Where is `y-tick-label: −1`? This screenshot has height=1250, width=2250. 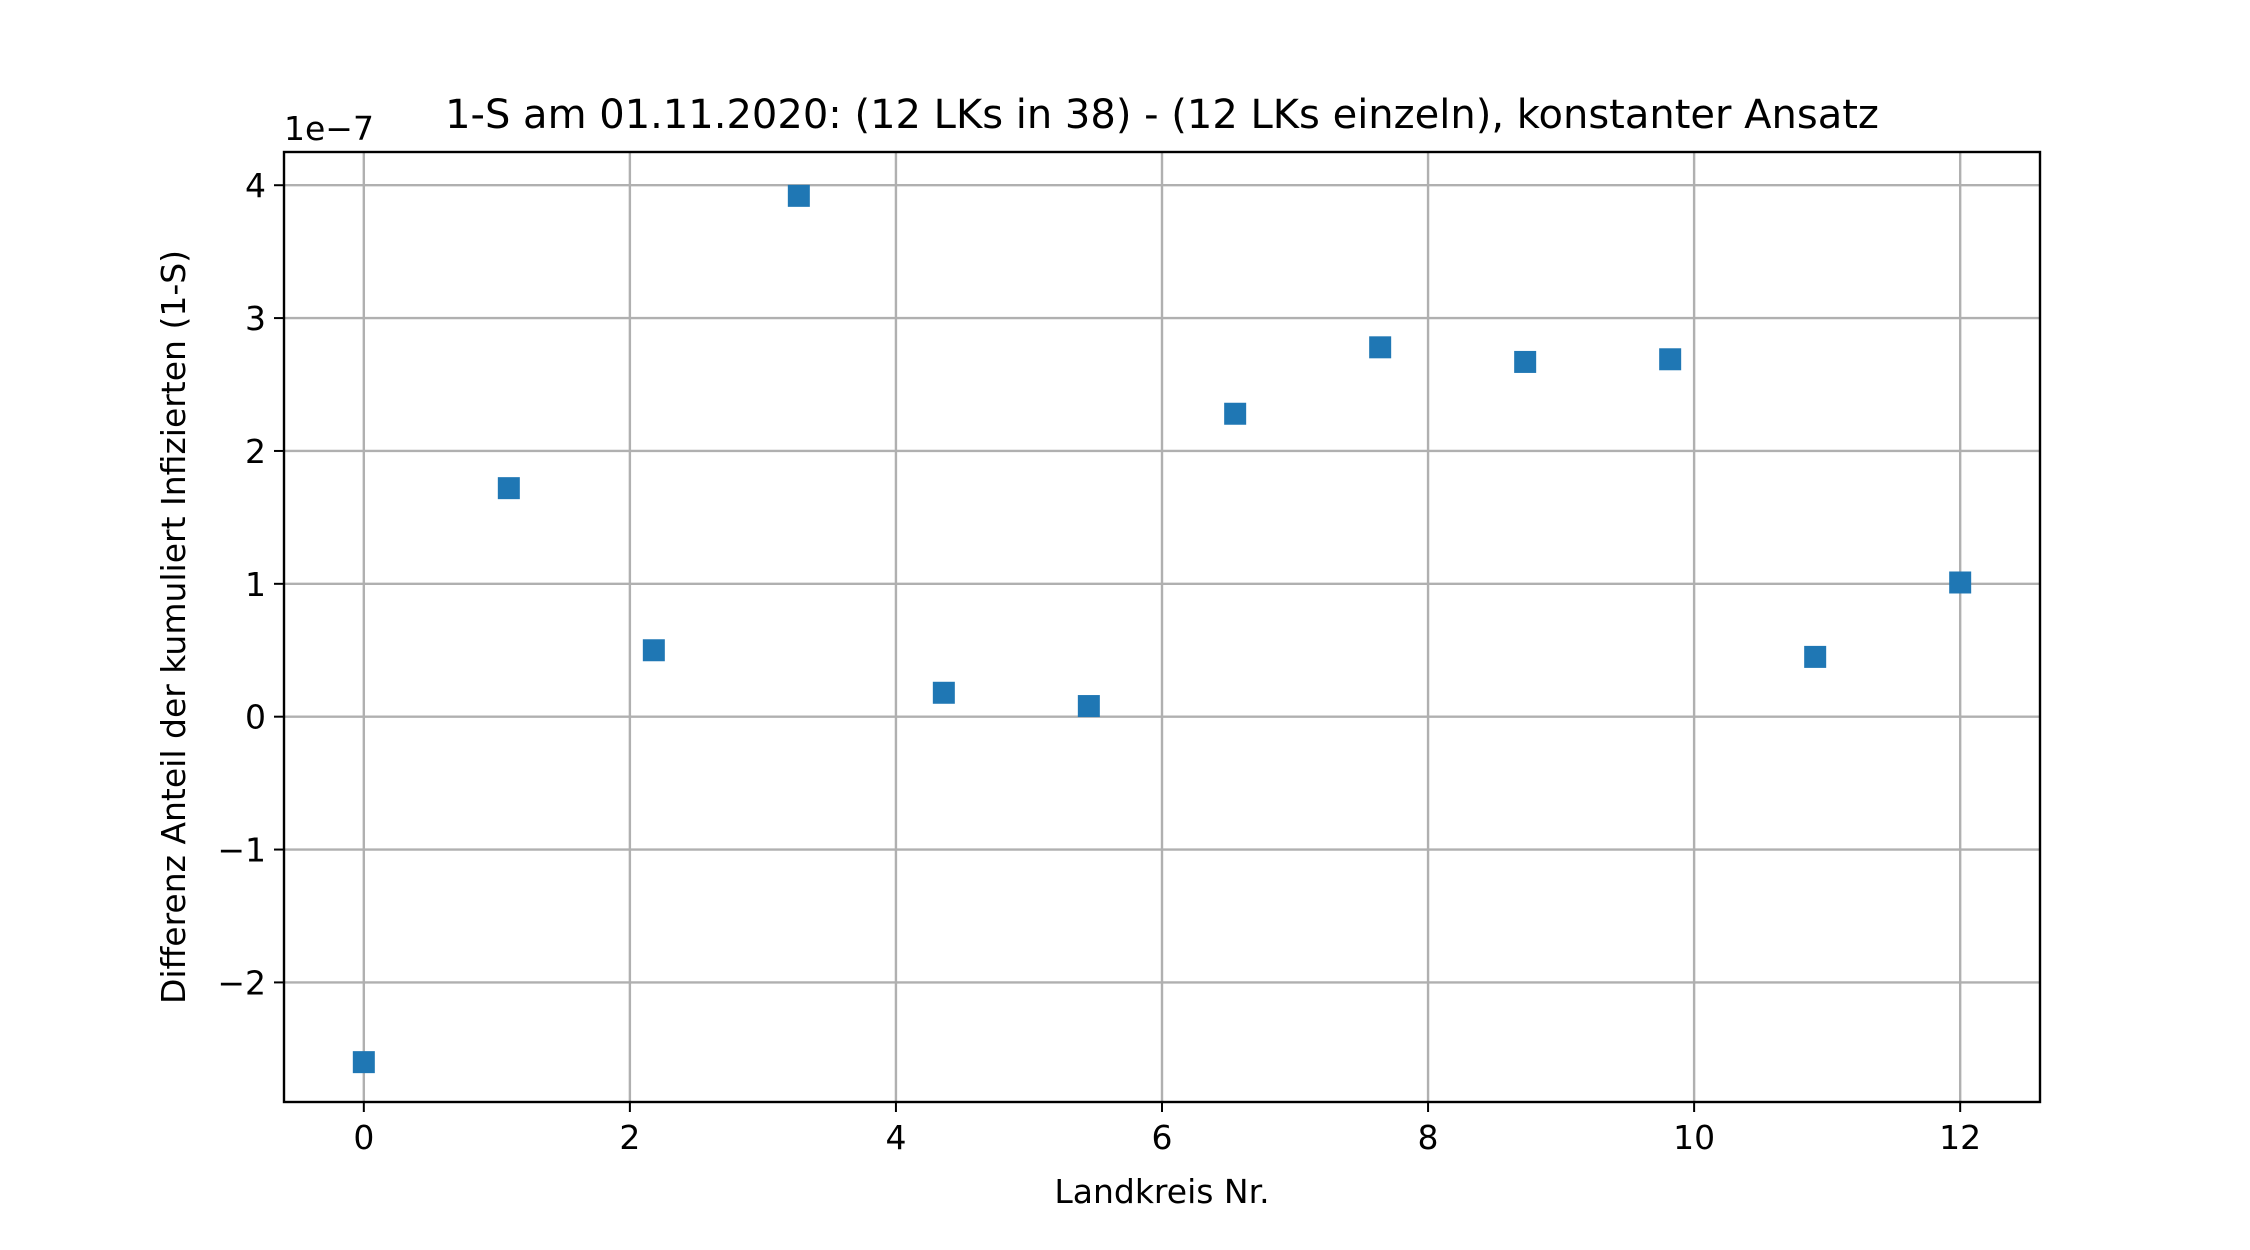 y-tick-label: −1 is located at coordinates (241, 850).